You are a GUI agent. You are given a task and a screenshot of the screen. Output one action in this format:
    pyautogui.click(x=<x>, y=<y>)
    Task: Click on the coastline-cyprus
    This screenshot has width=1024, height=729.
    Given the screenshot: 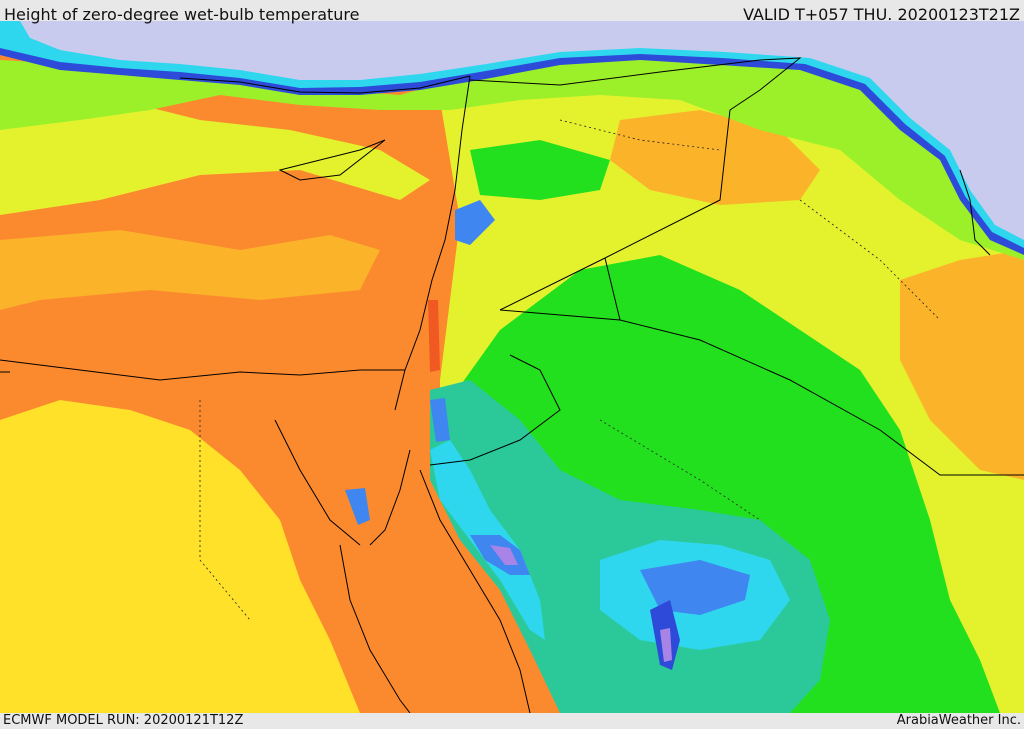 What is the action you would take?
    pyautogui.click(x=332, y=160)
    